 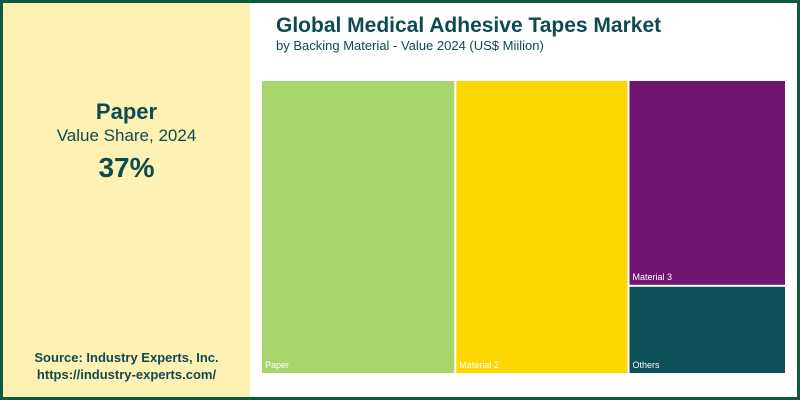 What do you see at coordinates (126, 135) in the screenshot?
I see `highlight-label: Value Share, 2024` at bounding box center [126, 135].